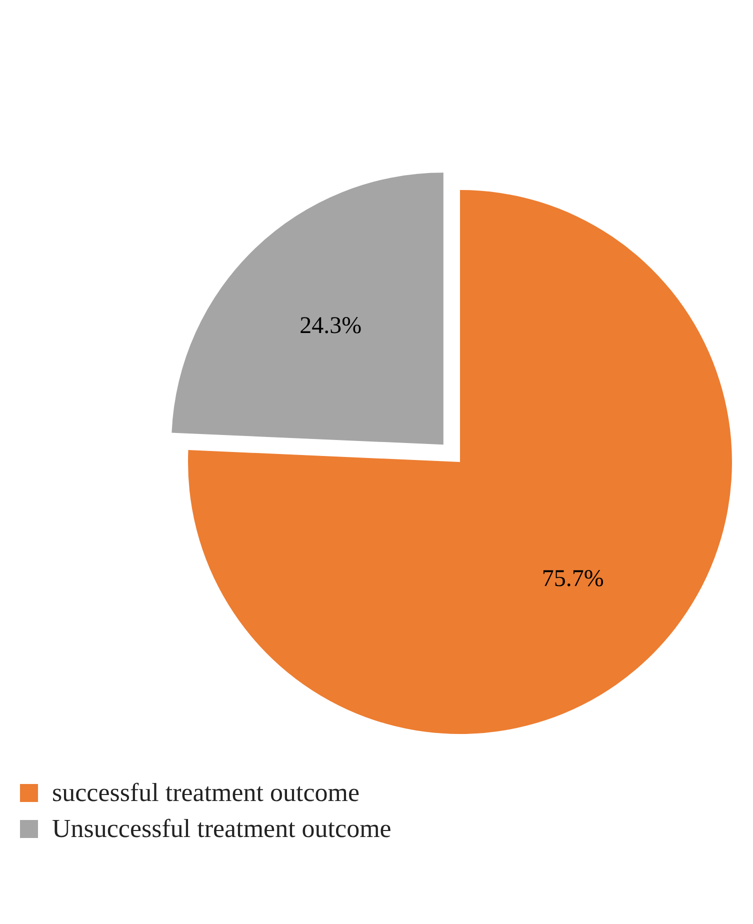  Describe the element at coordinates (222, 829) in the screenshot. I see `legend-label: Unsuccessful treatment outcome` at that location.